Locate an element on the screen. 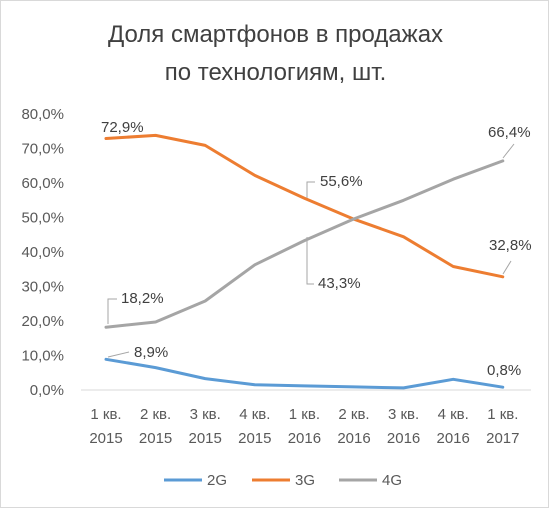 The image size is (549, 509). legend-label-2G: 2G is located at coordinates (217, 480).